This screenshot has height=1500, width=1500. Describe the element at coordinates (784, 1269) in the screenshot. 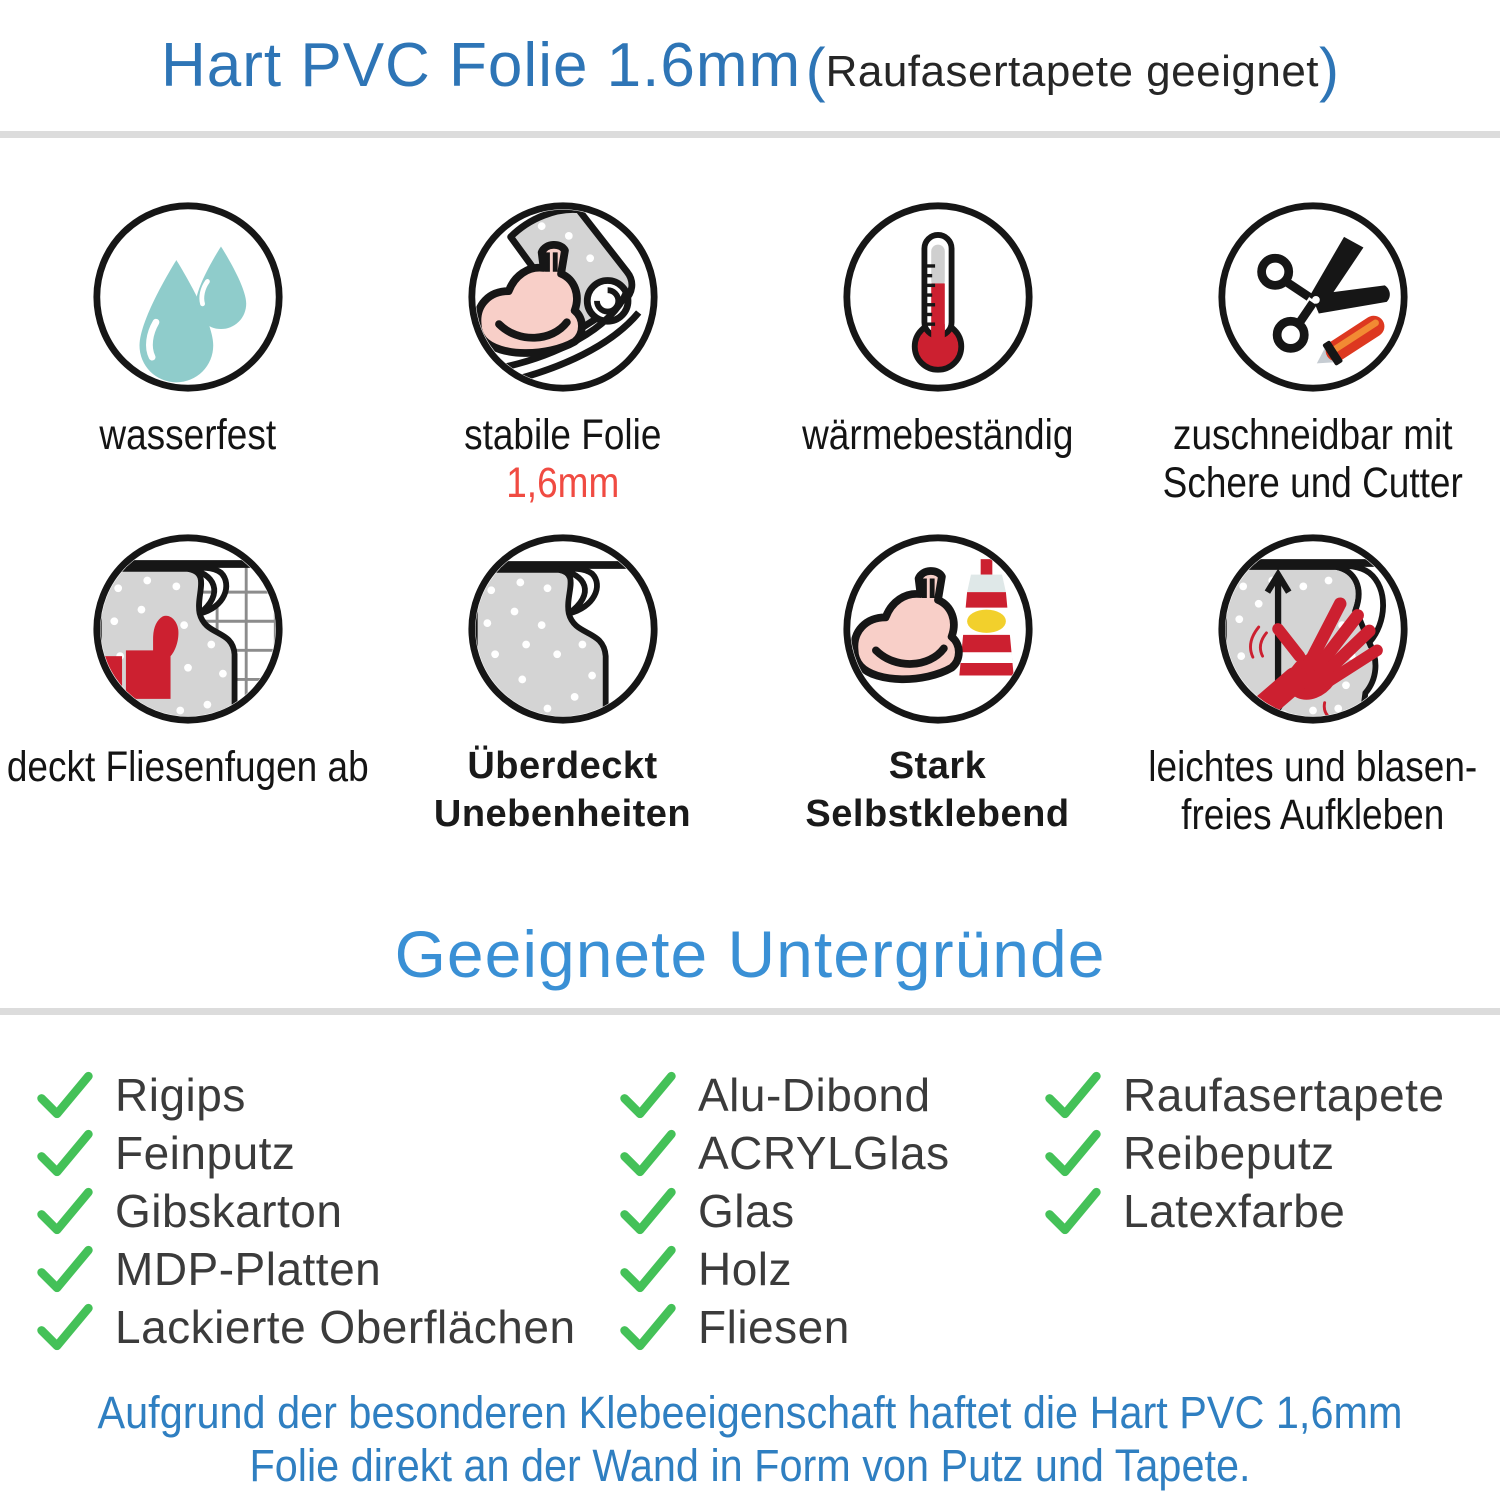

I see `list-item: Holz` at that location.